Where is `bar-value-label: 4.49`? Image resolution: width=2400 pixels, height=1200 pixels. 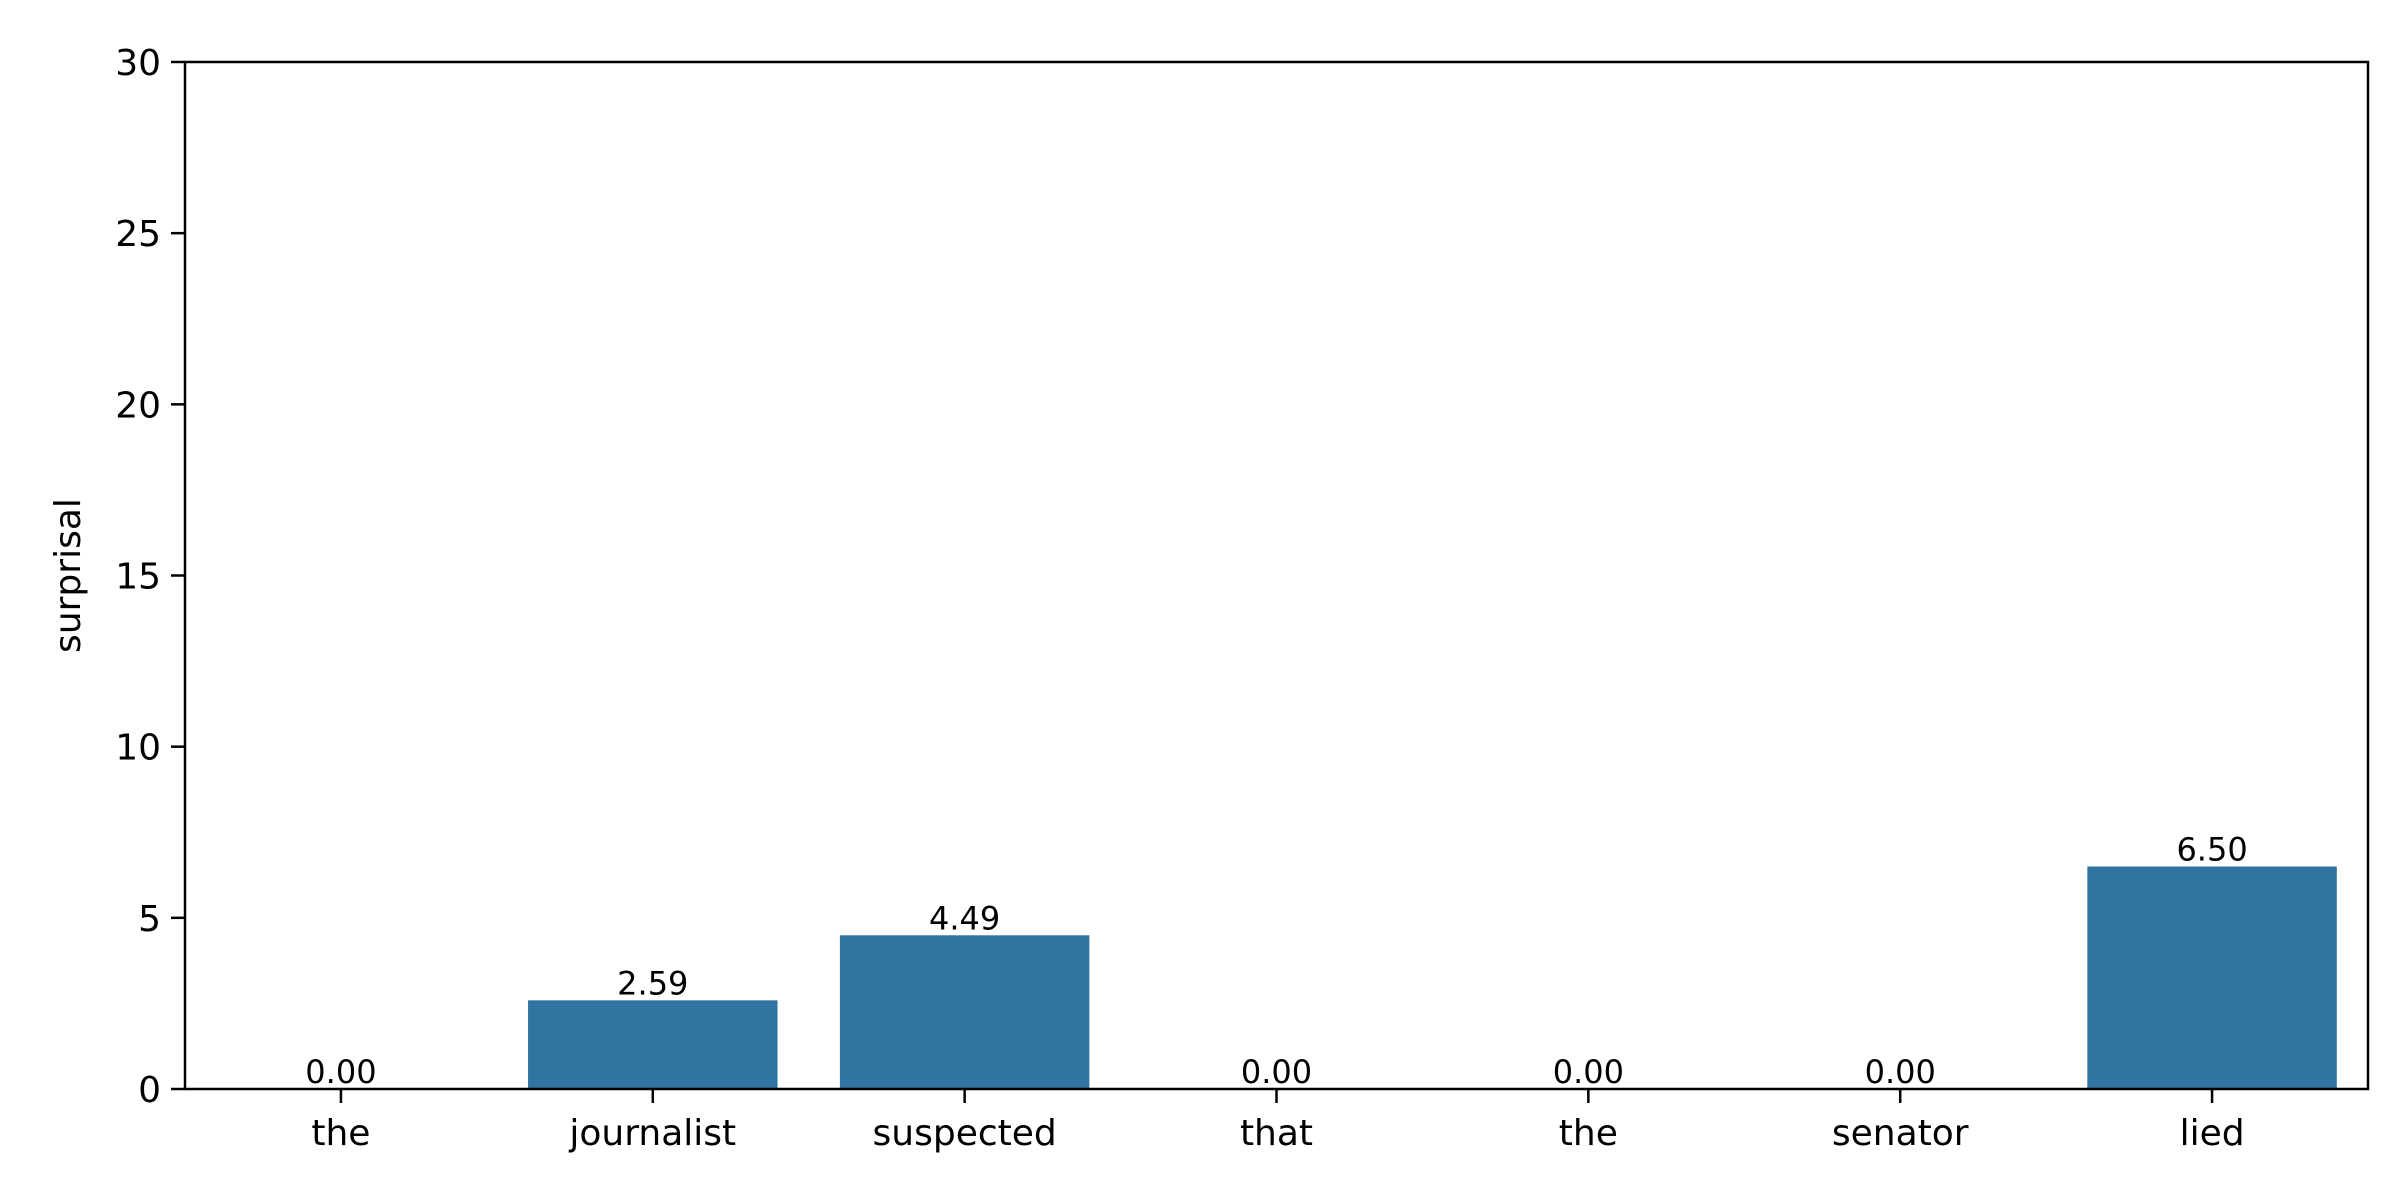 bar-value-label: 4.49 is located at coordinates (964, 918).